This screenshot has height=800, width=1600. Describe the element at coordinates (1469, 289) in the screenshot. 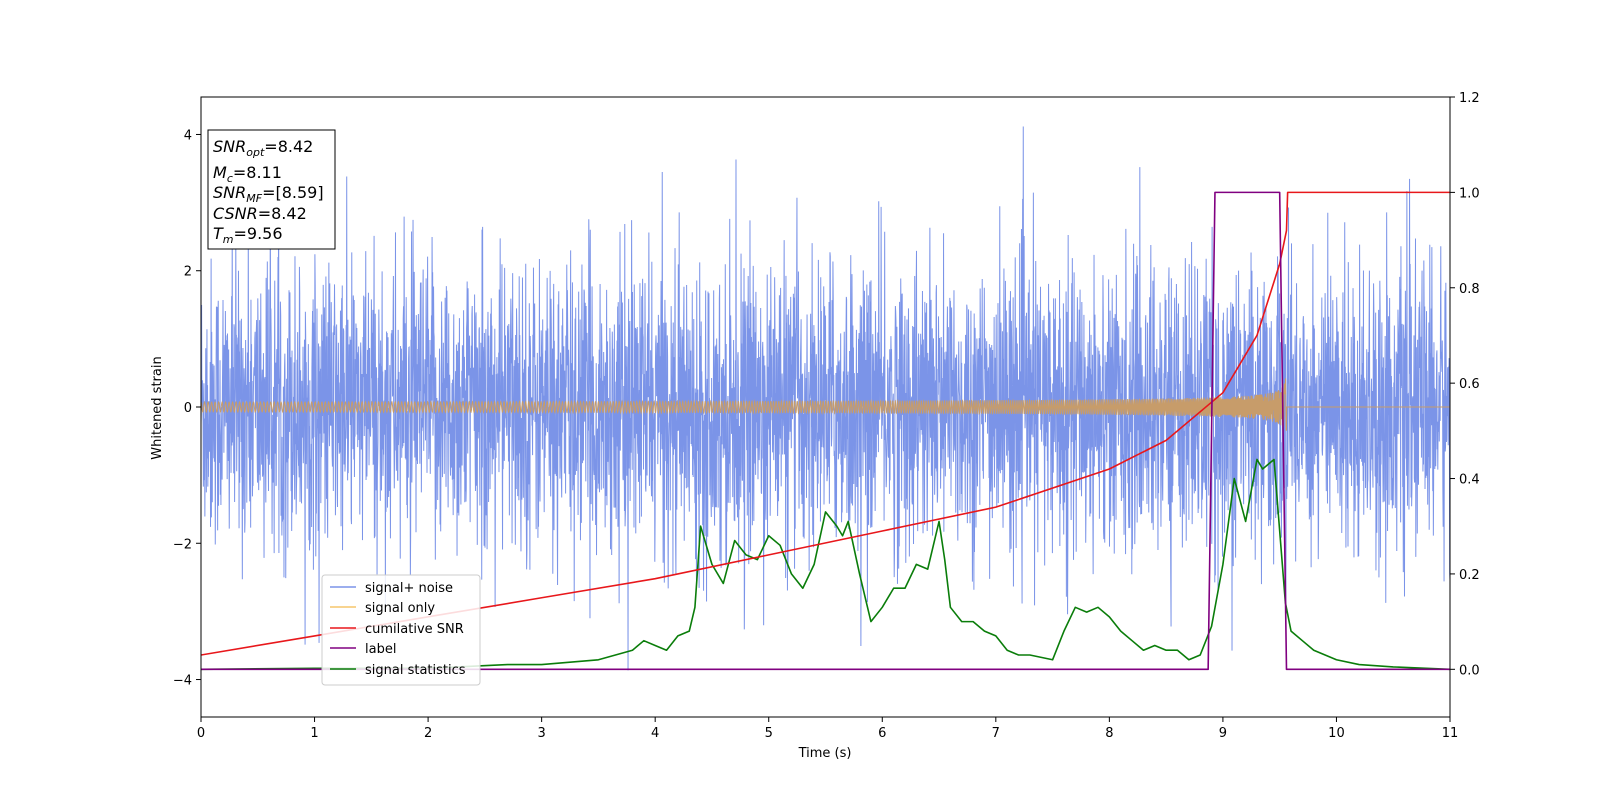

I see `y-right-tick-label: 0.8` at that location.